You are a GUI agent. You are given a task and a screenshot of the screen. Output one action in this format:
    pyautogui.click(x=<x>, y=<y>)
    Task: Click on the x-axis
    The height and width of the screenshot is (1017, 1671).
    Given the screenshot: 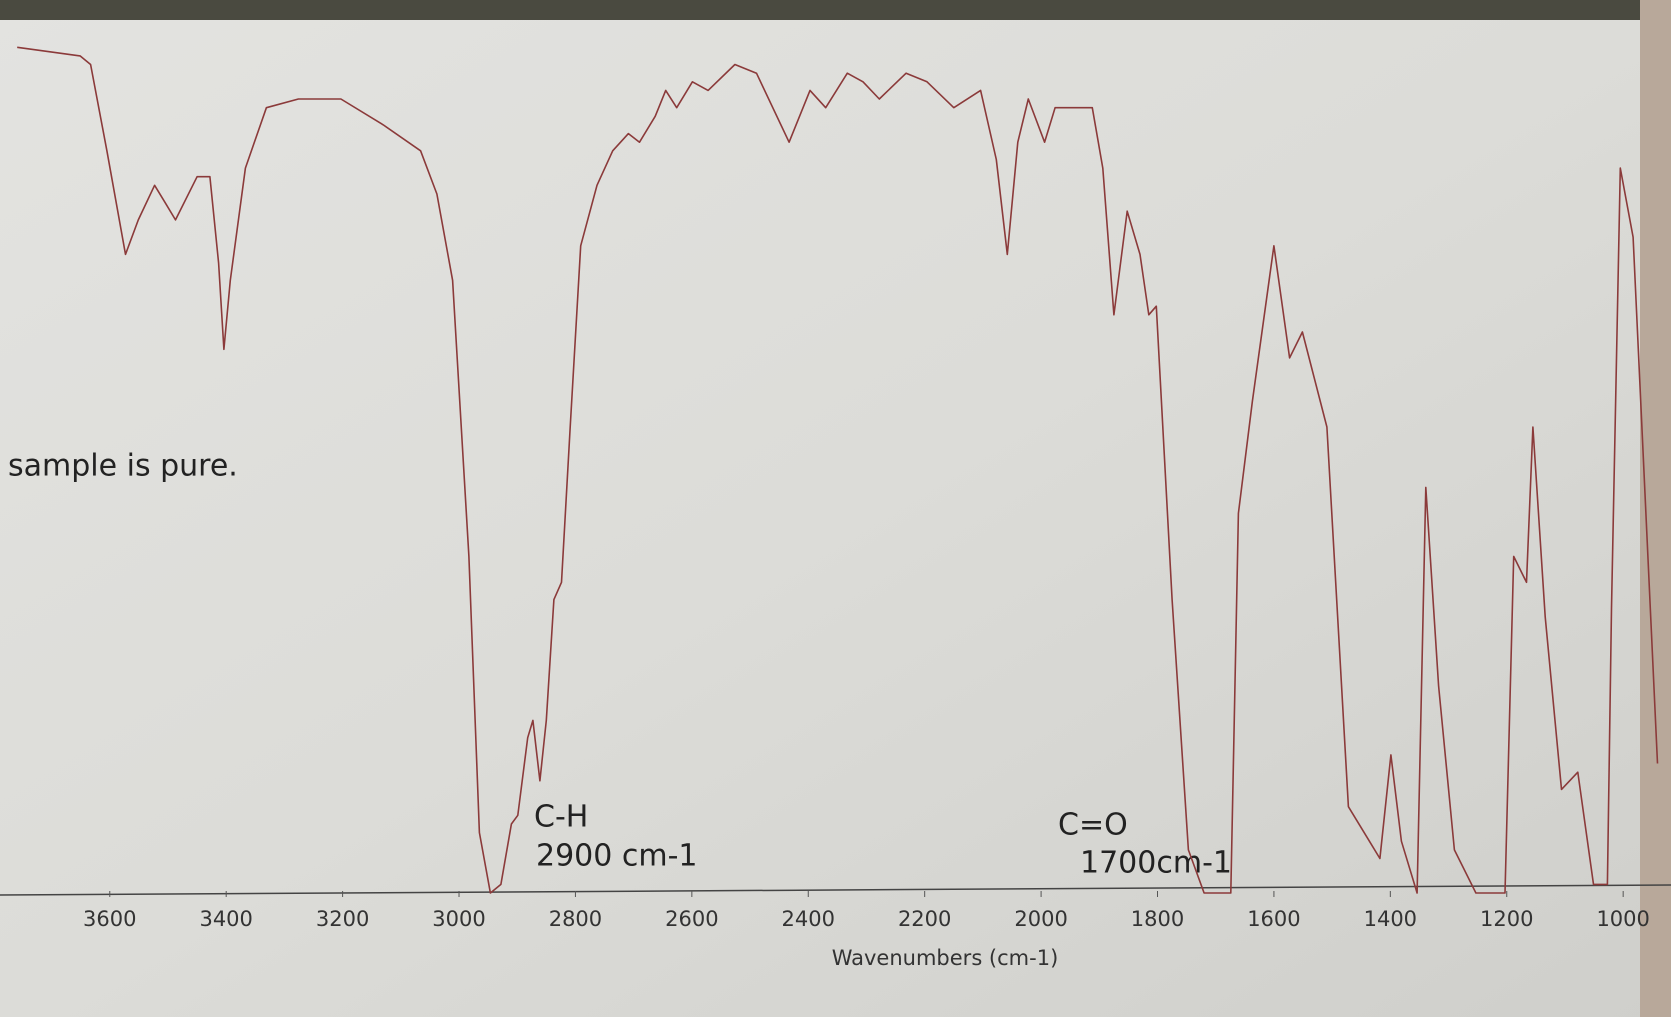 What is the action you would take?
    pyautogui.click(x=835, y=890)
    